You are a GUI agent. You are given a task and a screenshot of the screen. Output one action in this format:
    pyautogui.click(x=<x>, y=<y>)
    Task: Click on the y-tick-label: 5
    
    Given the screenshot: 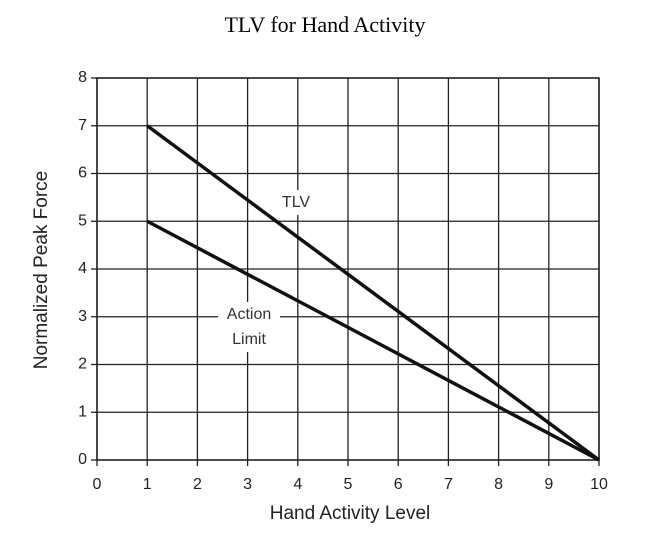 What is the action you would take?
    pyautogui.click(x=82, y=220)
    